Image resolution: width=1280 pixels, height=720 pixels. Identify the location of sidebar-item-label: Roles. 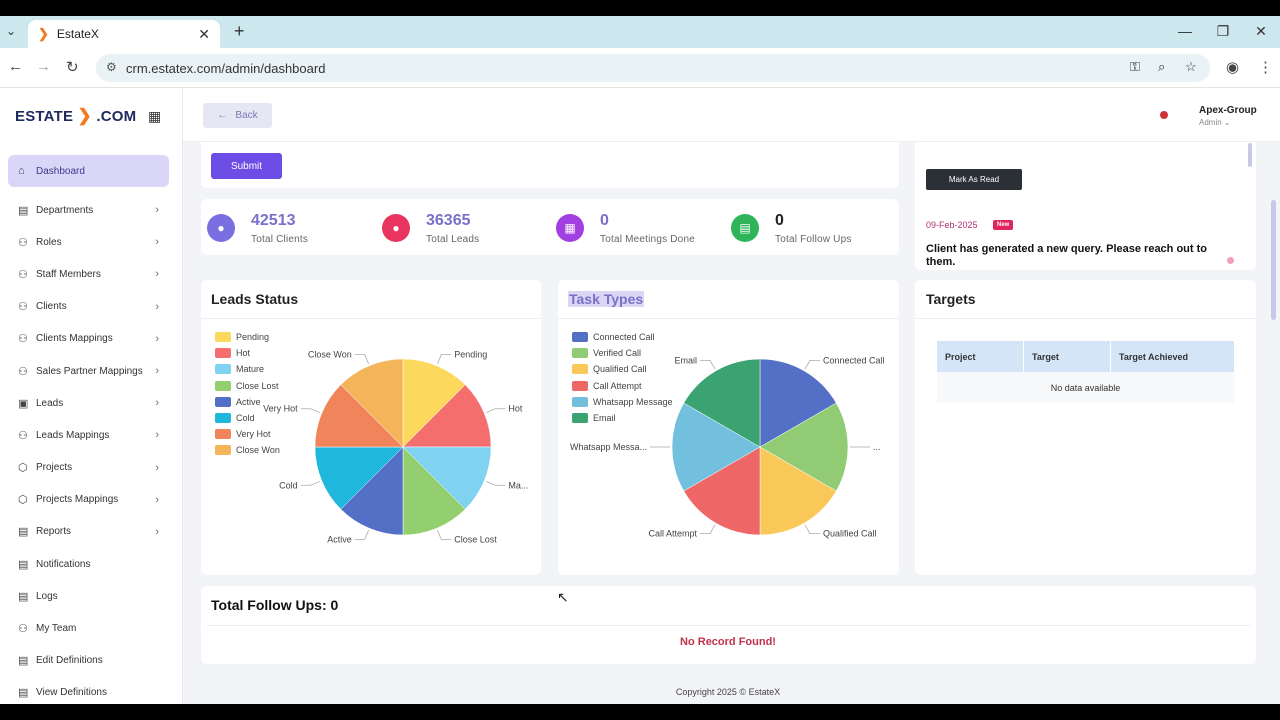
(49, 242).